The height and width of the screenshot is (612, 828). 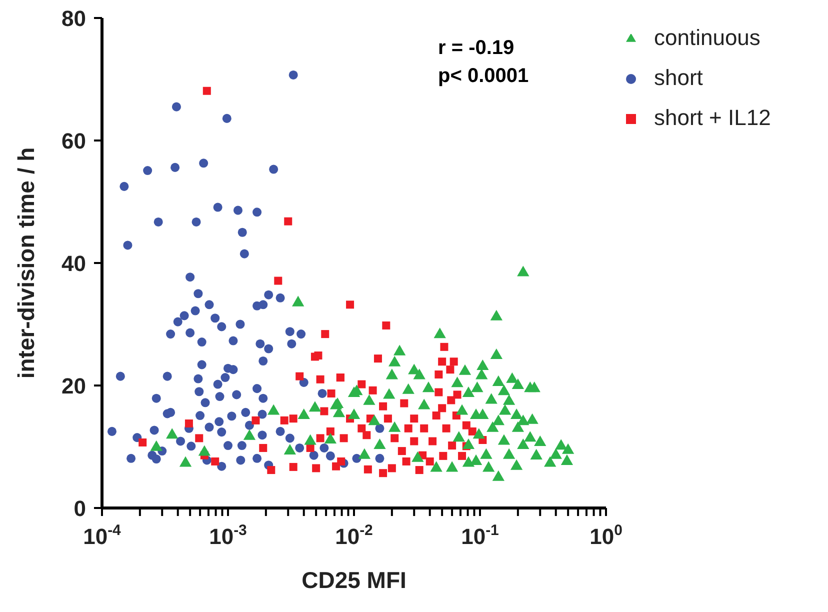 What do you see at coordinates (80, 508) in the screenshot?
I see `y-tick-label: 0` at bounding box center [80, 508].